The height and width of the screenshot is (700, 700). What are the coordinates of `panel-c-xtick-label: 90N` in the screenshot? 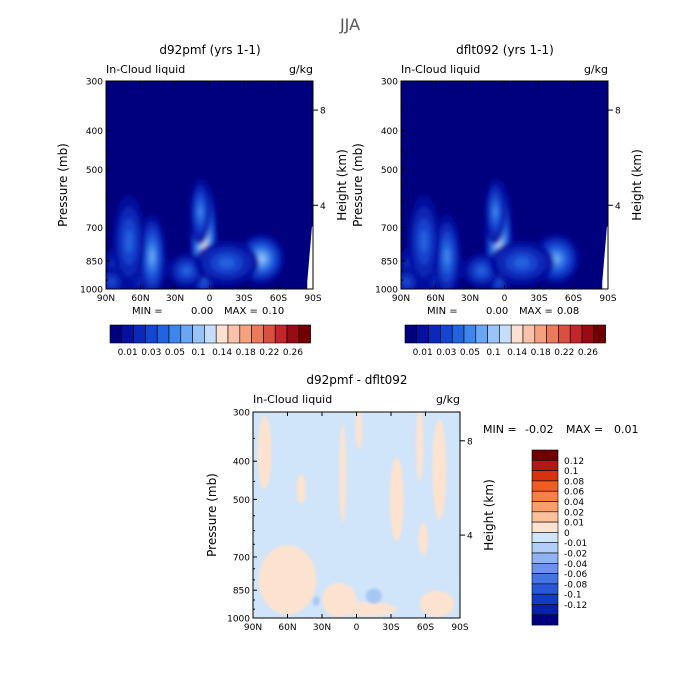 It's located at (253, 628).